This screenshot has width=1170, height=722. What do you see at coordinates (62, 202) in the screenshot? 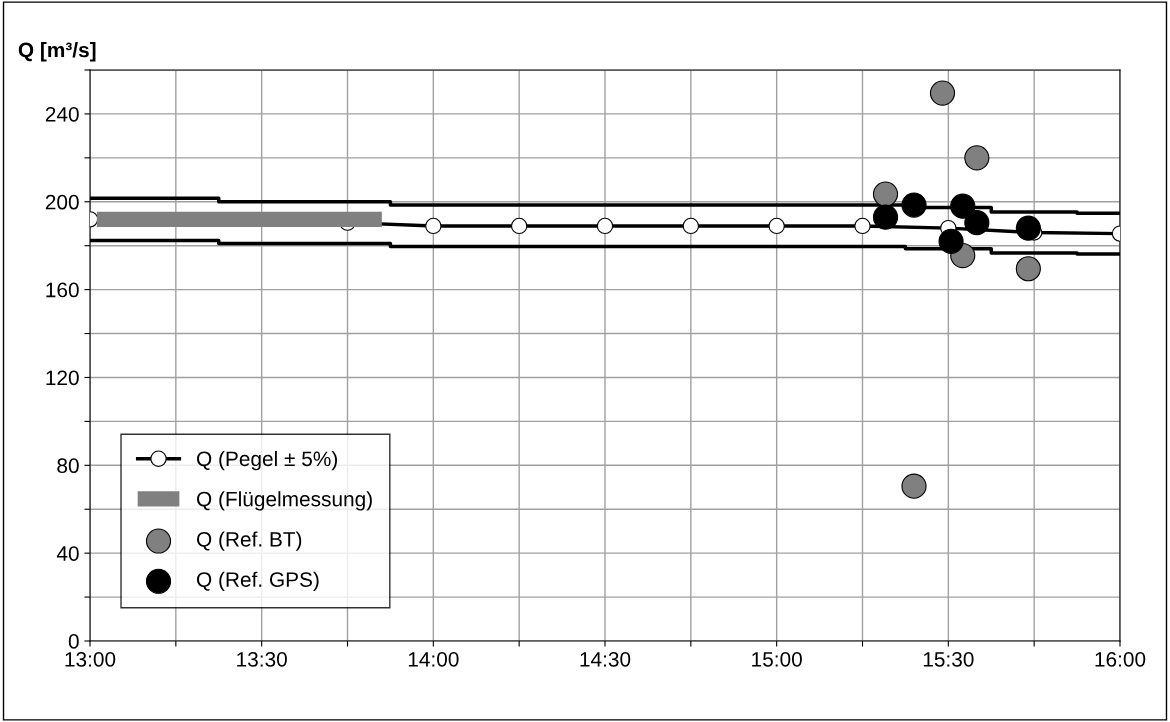
I see `y-tick-label: 200` at bounding box center [62, 202].